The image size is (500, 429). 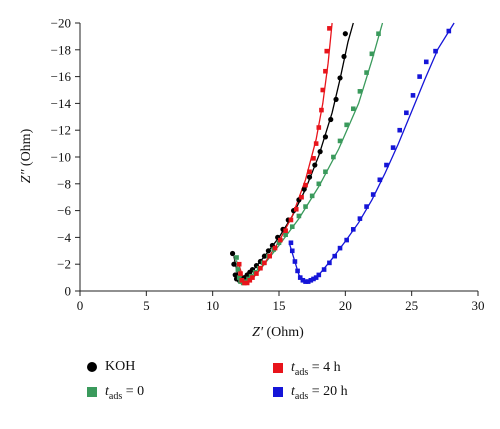 I want to click on legend-marker-koh, so click(x=92, y=366).